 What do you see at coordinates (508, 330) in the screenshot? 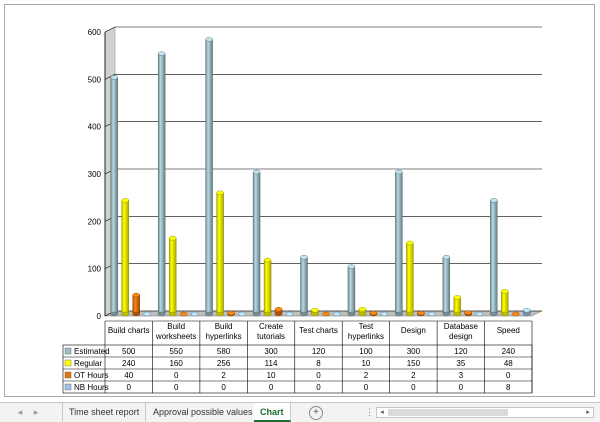
I see `category-label: Speed` at bounding box center [508, 330].